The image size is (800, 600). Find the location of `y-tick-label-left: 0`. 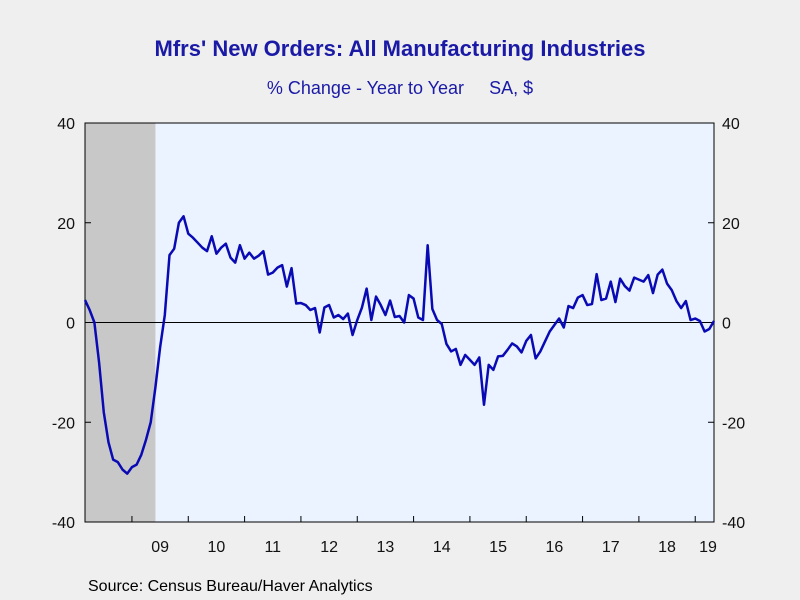

y-tick-label-left: 0 is located at coordinates (70, 324).